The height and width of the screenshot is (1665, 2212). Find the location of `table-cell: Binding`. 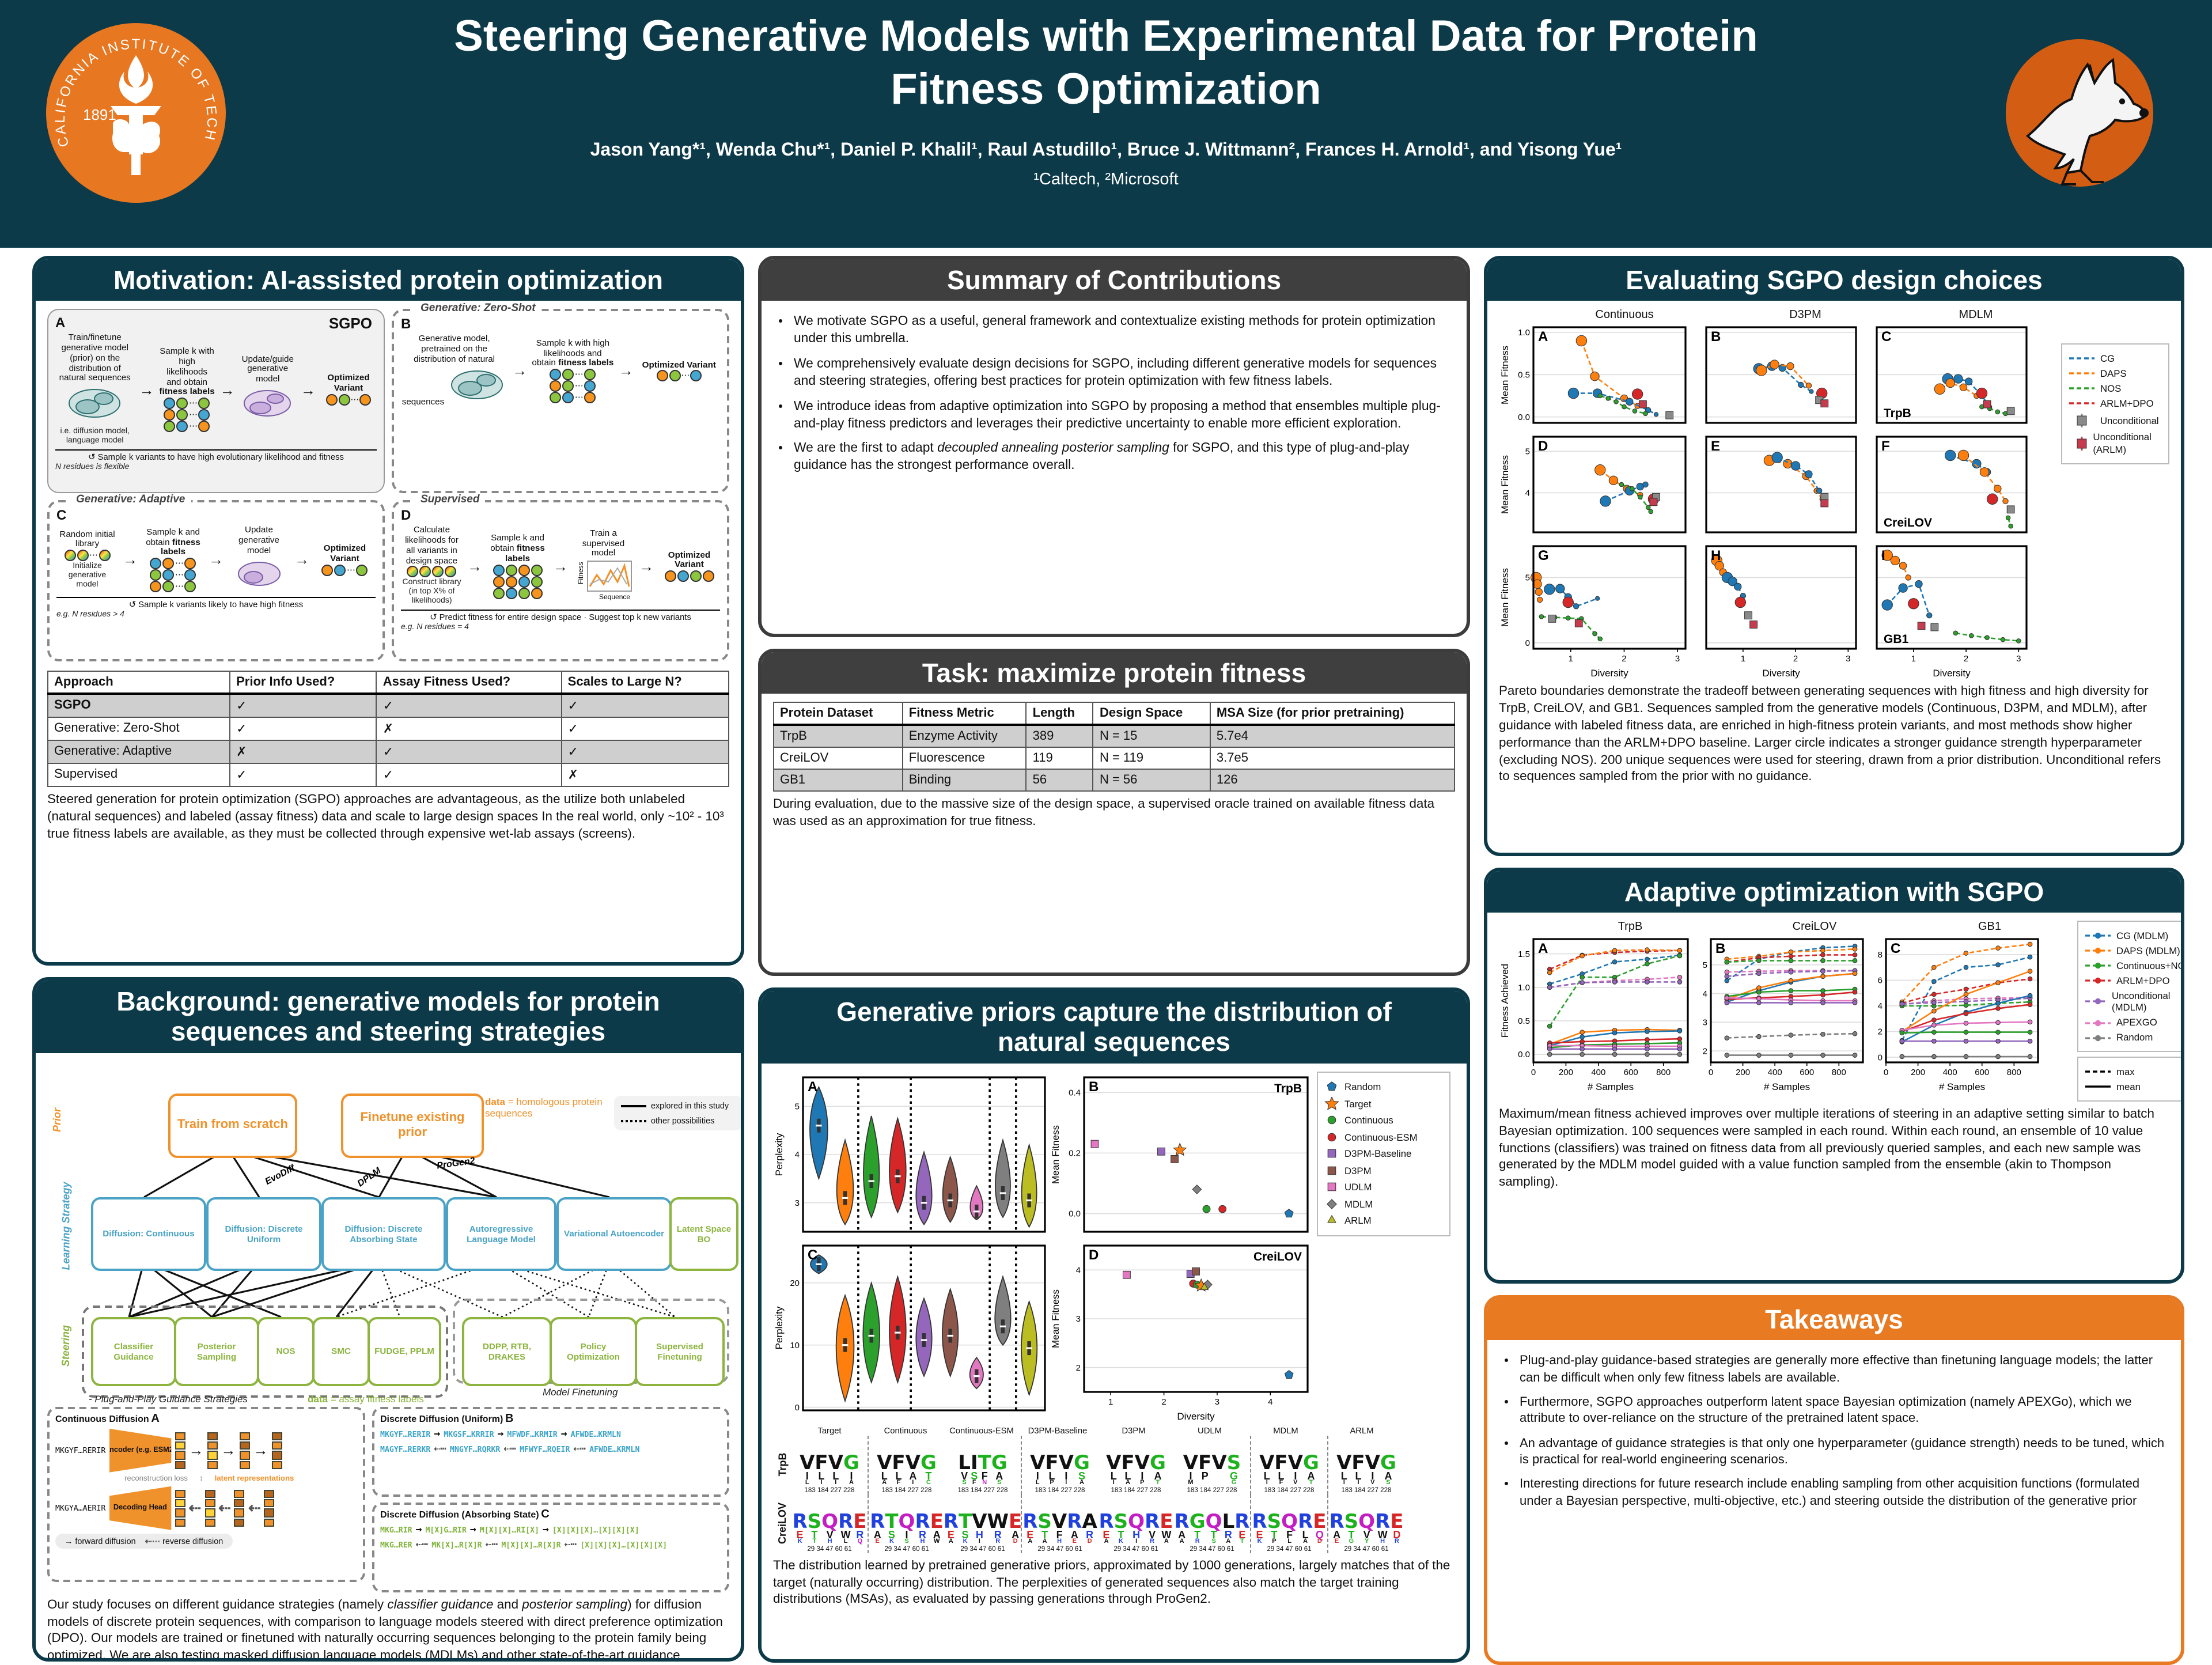

table-cell: Binding is located at coordinates (964, 780).